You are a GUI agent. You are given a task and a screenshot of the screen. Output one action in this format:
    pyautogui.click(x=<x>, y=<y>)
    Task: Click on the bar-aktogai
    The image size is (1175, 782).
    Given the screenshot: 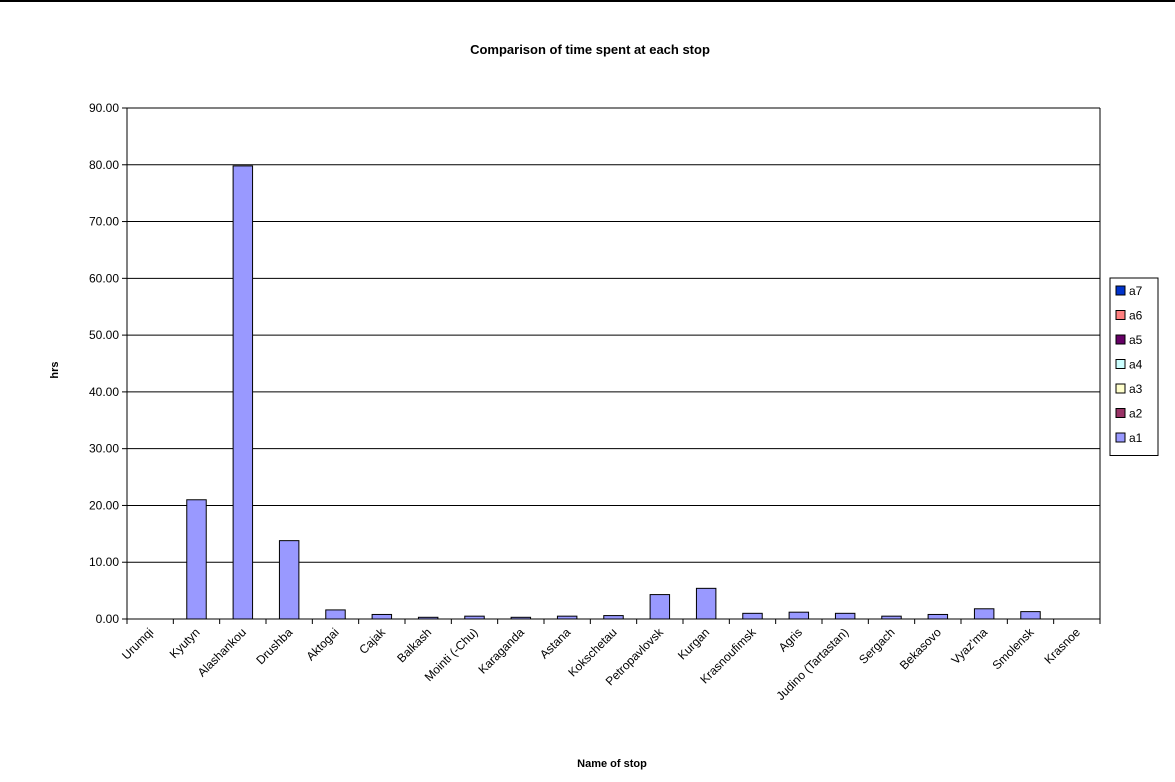 What is the action you would take?
    pyautogui.click(x=335, y=614)
    